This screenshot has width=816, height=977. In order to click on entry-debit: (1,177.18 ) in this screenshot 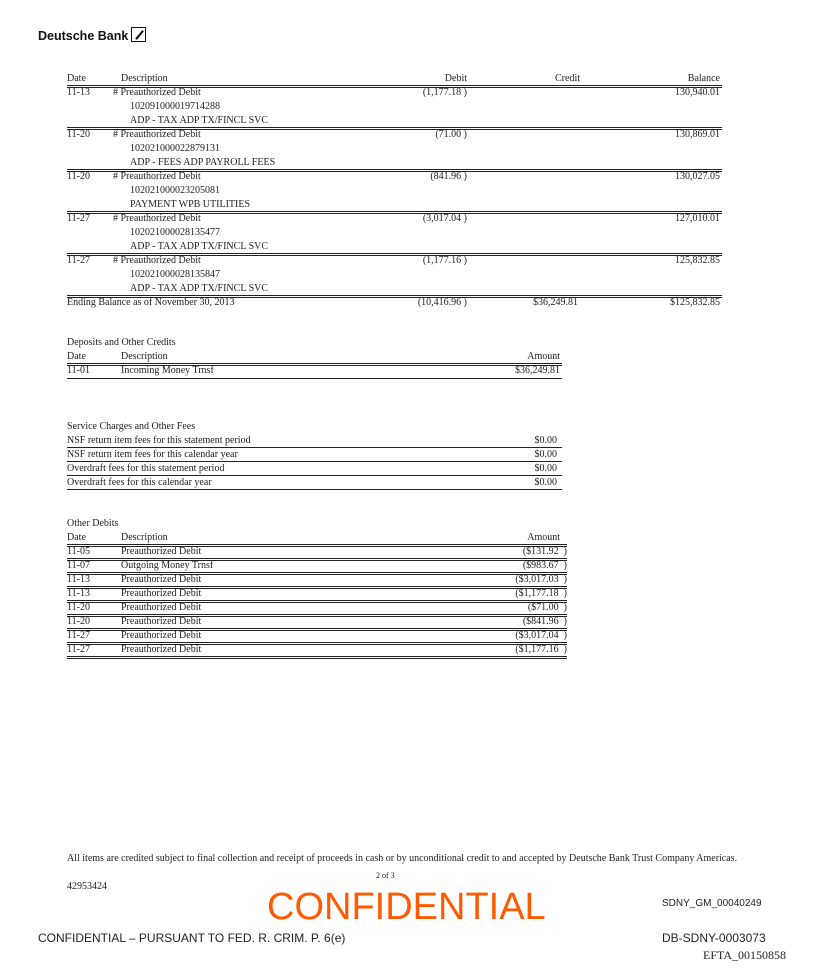, I will do `click(444, 92)`.